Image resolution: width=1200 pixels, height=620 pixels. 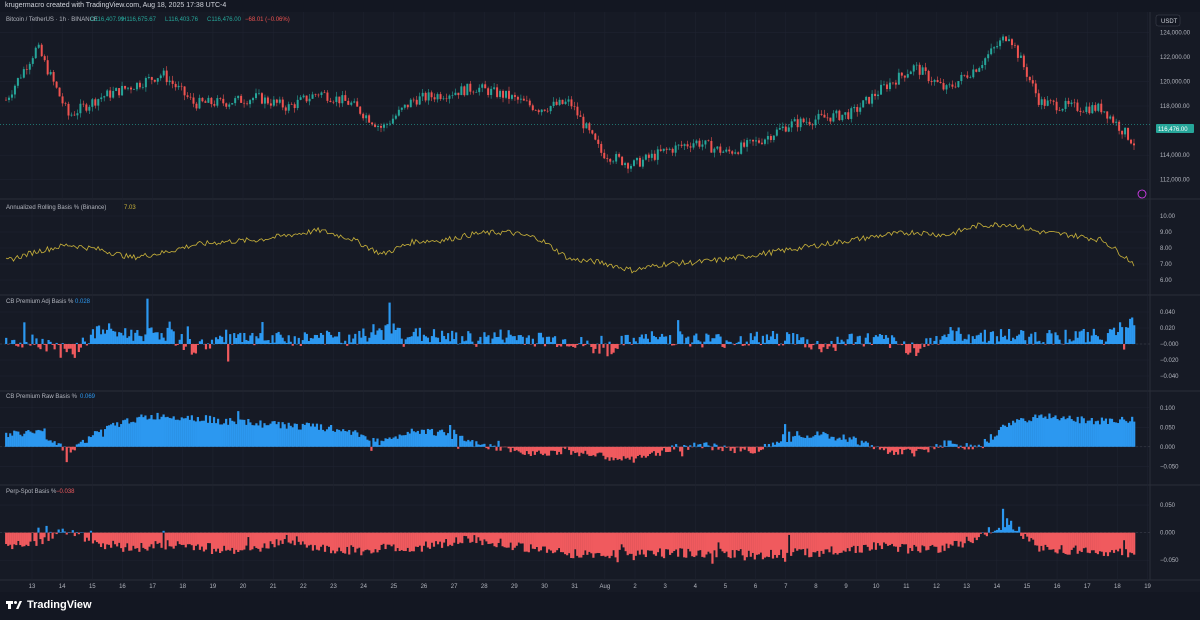 What do you see at coordinates (393, 587) in the screenshot?
I see `date-tick-label: 25` at bounding box center [393, 587].